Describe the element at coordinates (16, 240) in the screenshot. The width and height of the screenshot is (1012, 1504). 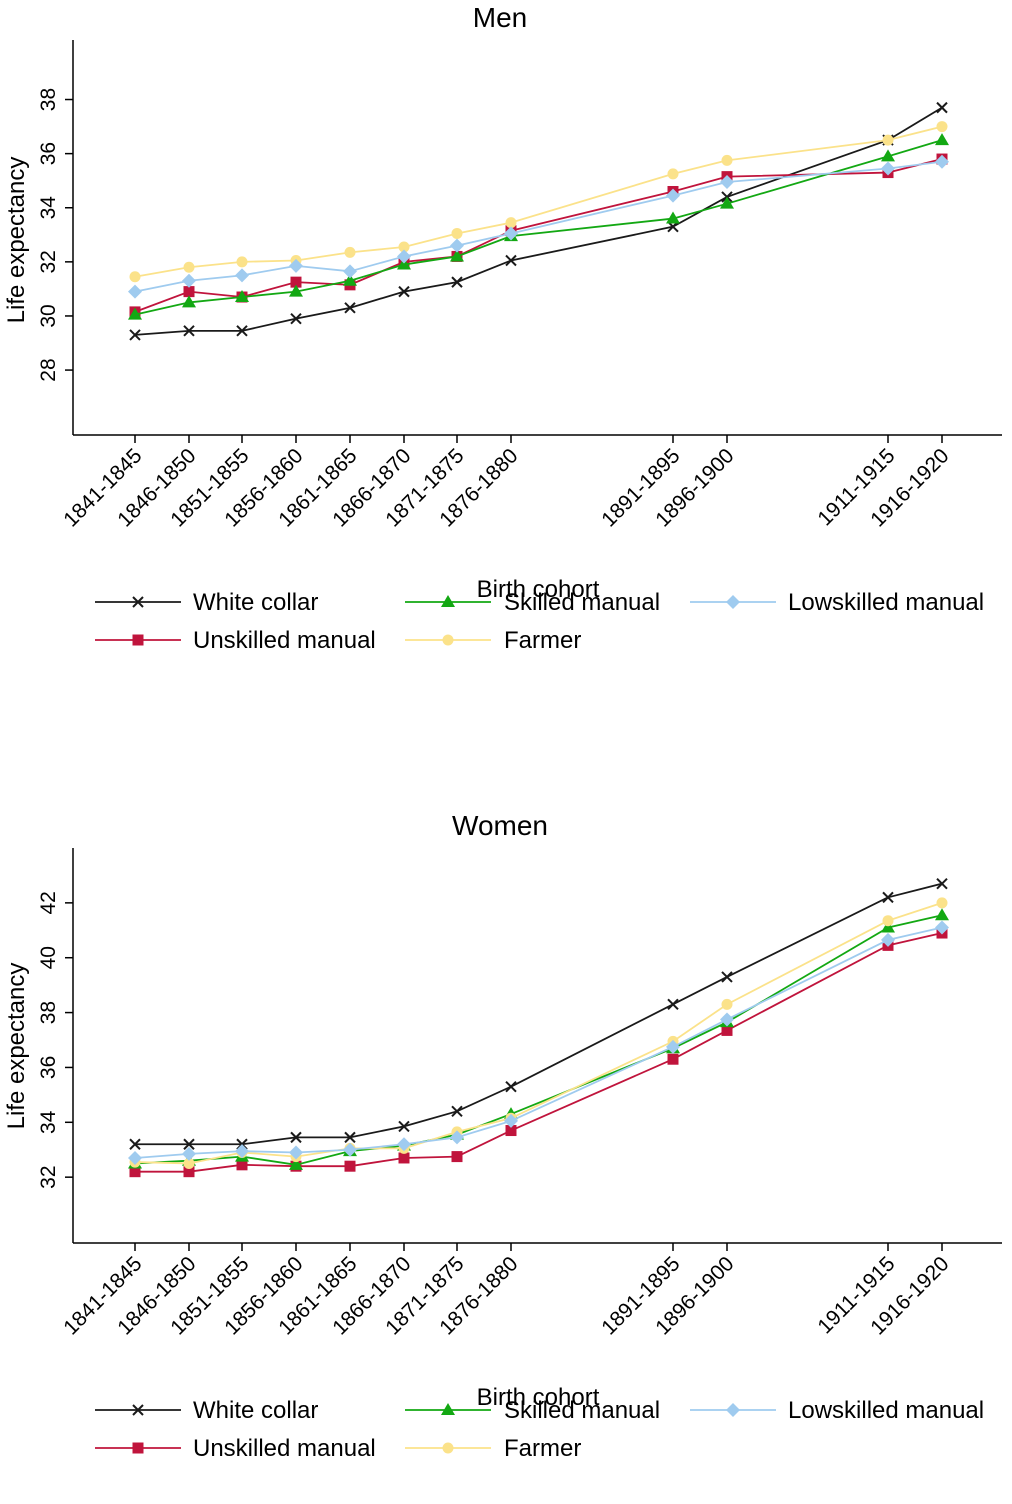
I see `y-axis-label: Life expectancy` at that location.